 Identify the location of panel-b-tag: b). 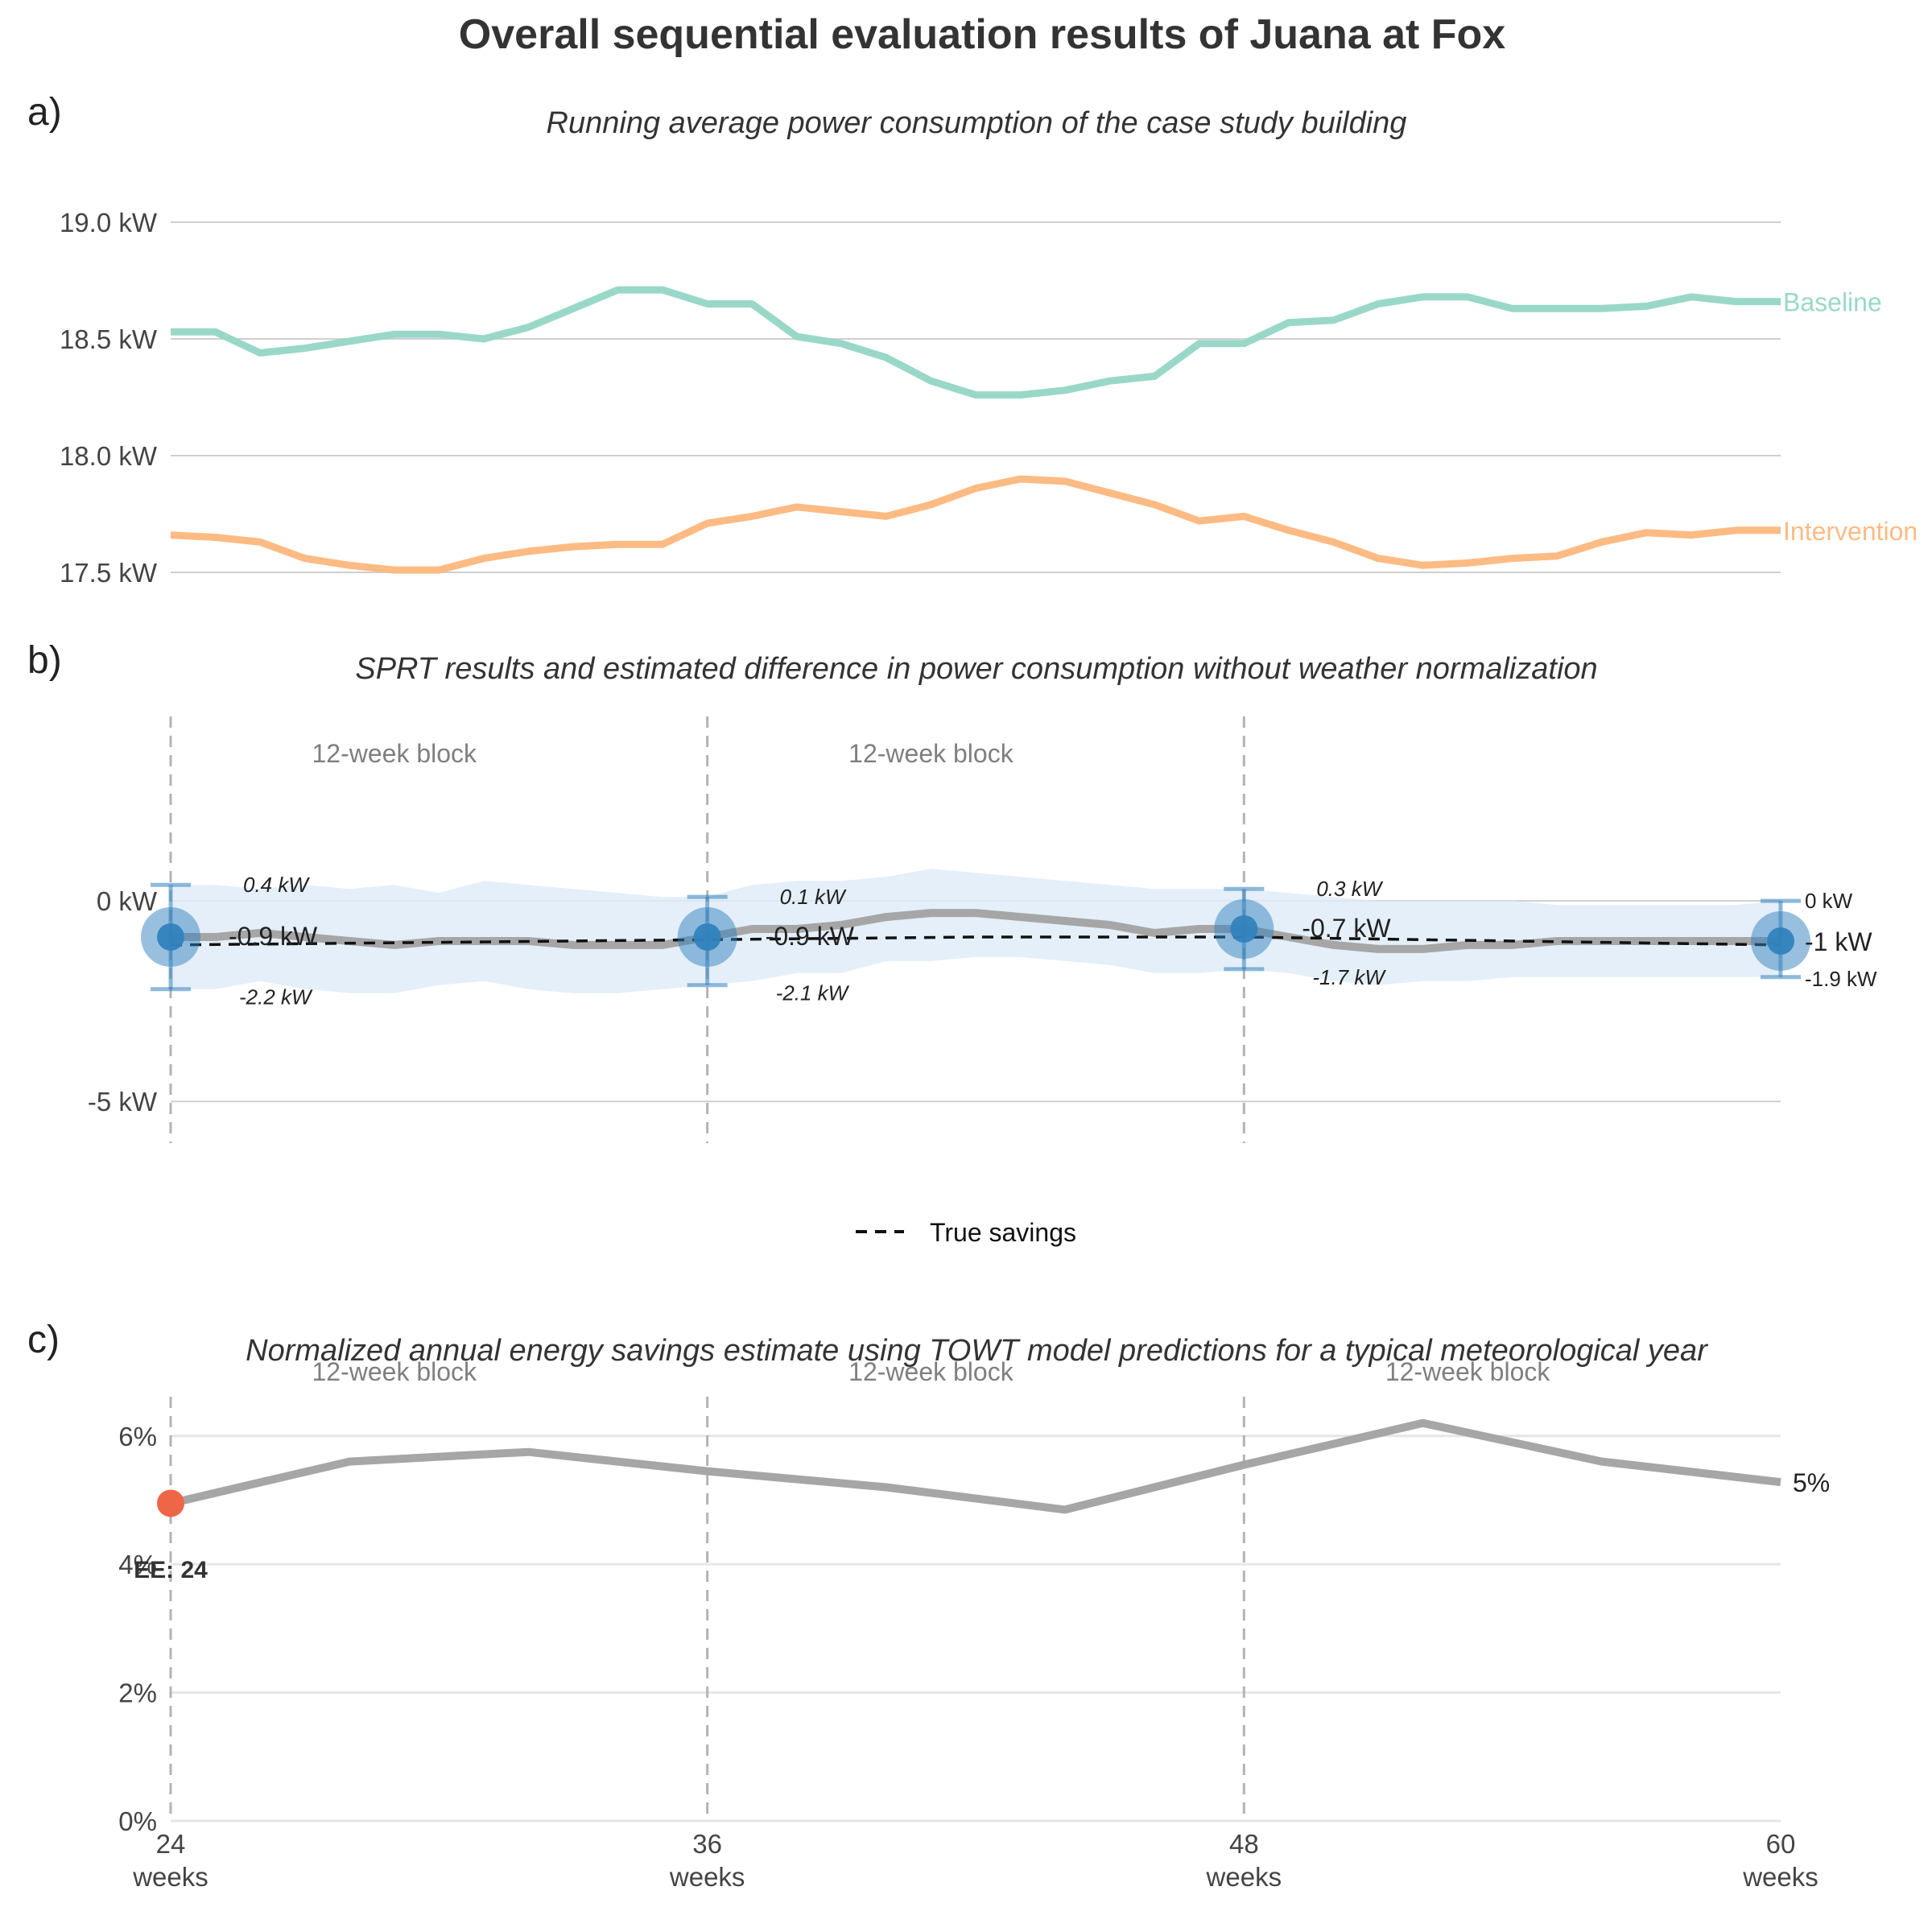
(44, 660).